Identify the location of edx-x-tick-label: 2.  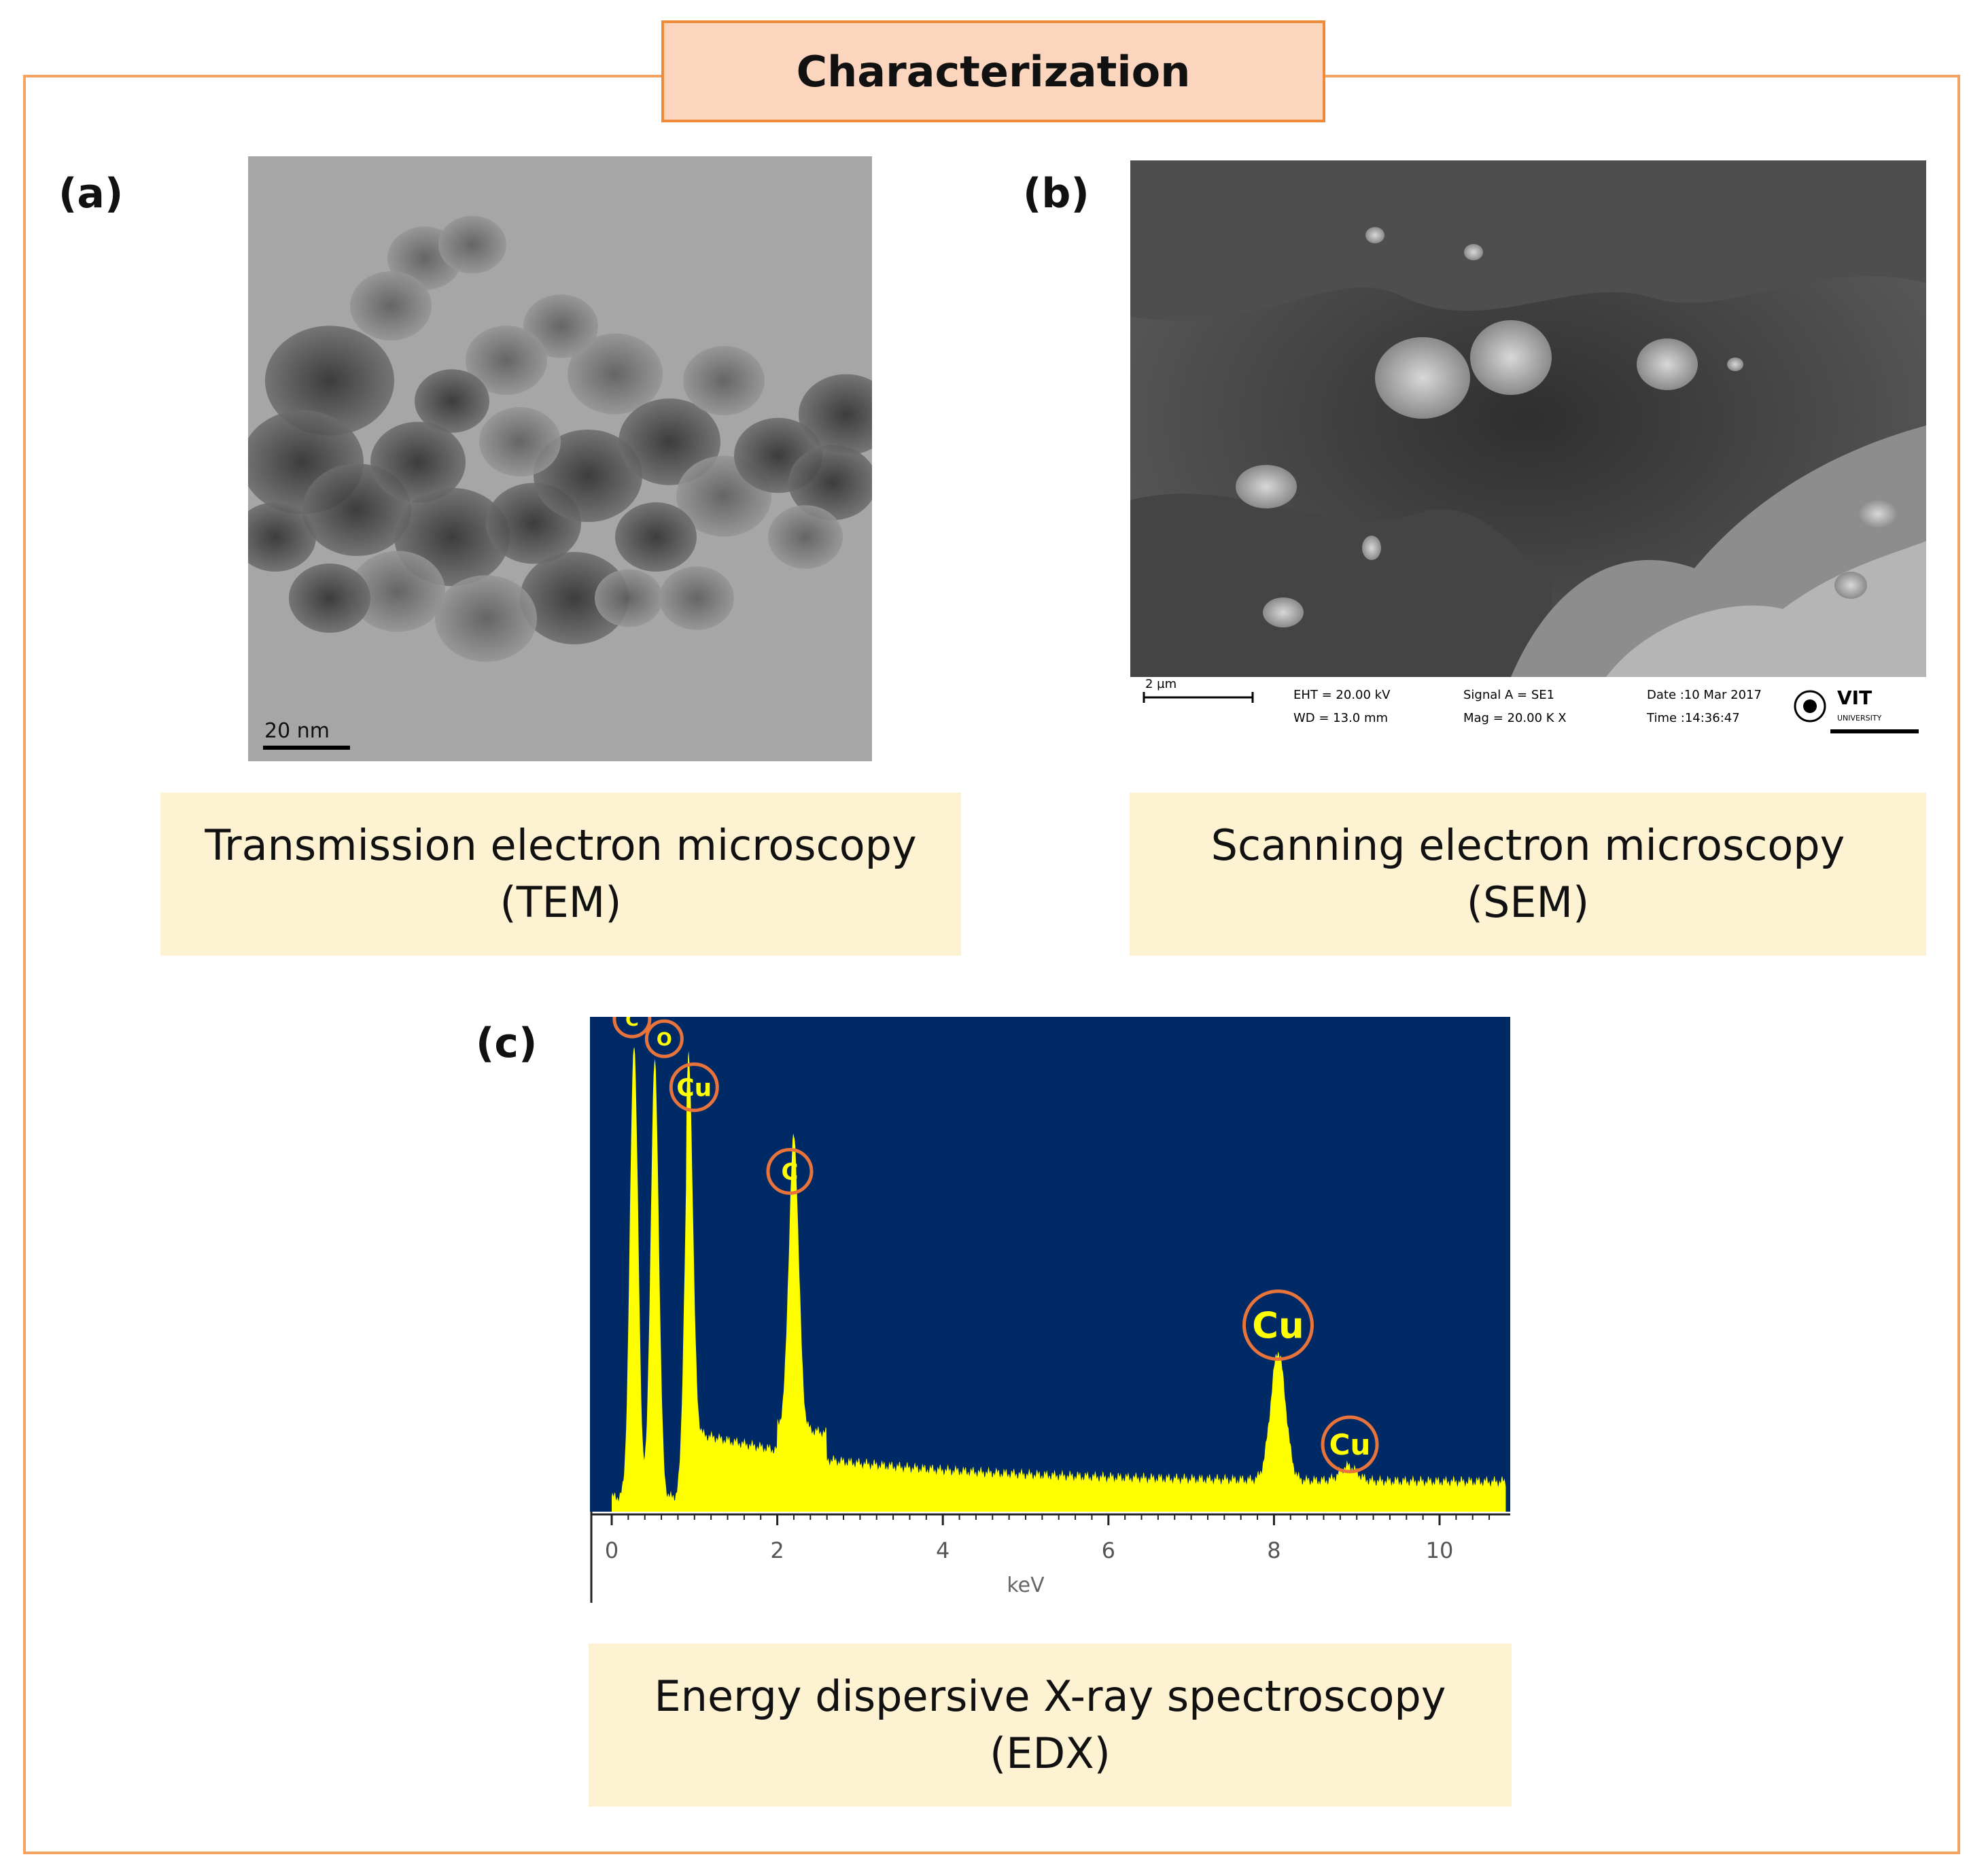
(777, 1550).